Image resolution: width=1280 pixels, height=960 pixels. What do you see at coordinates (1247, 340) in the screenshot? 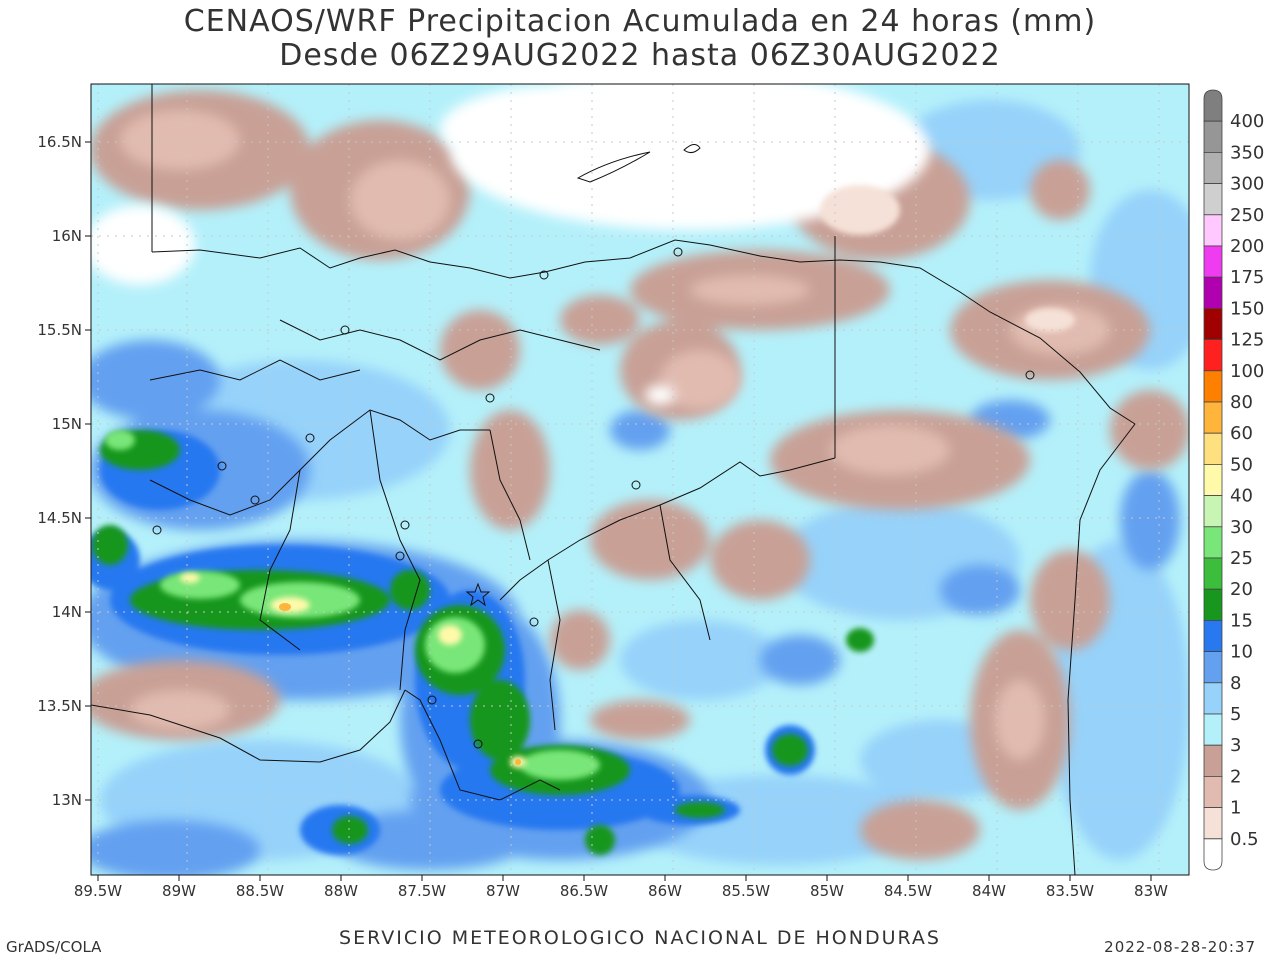
I see `colorbar-label: 125` at bounding box center [1247, 340].